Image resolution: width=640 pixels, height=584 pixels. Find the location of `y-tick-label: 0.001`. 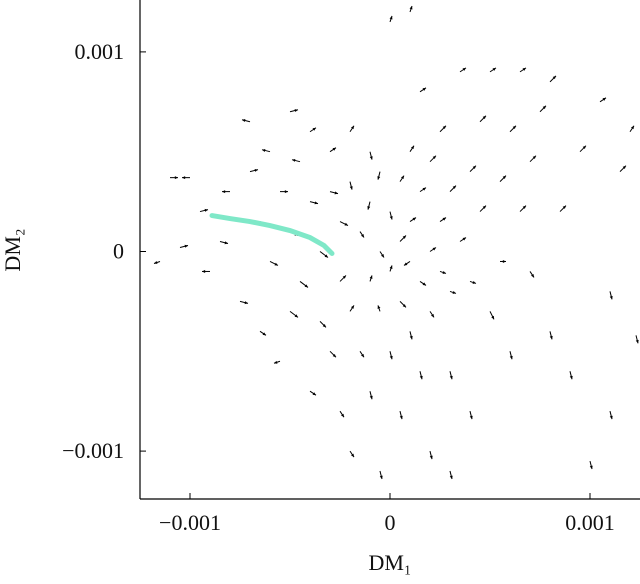

y-tick-label: 0.001 is located at coordinates (100, 51).